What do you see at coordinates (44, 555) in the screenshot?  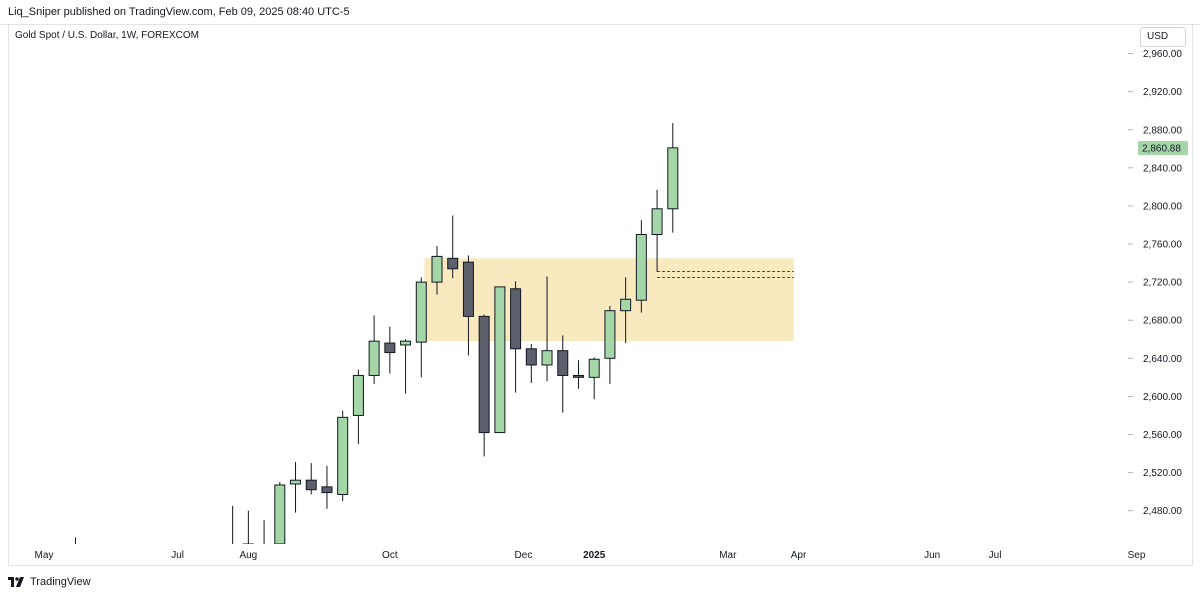 I see `x-tick-label-0: May` at bounding box center [44, 555].